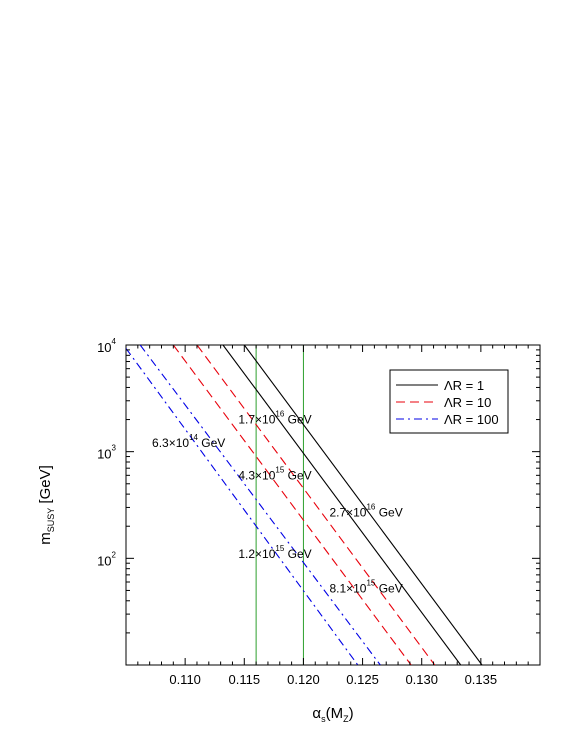 This screenshot has height=752, width=581. I want to click on y-tick-label-2: 10⁴, so click(106, 346).